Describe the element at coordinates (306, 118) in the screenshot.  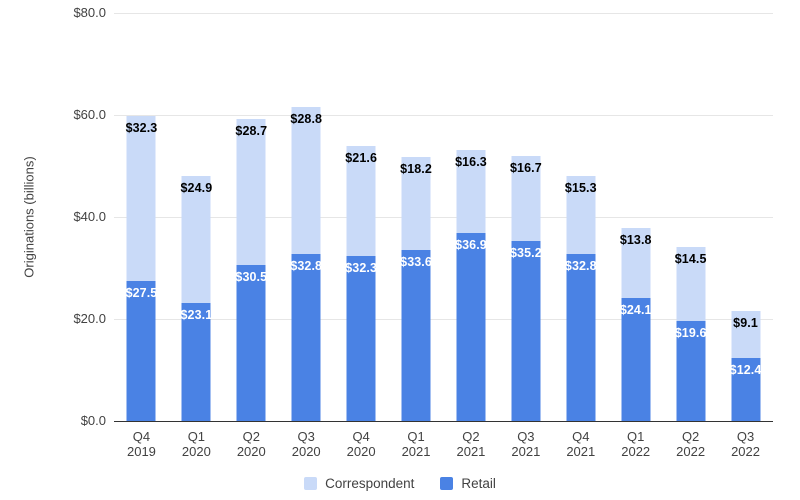
I see `bar-value-label: $28.8` at that location.